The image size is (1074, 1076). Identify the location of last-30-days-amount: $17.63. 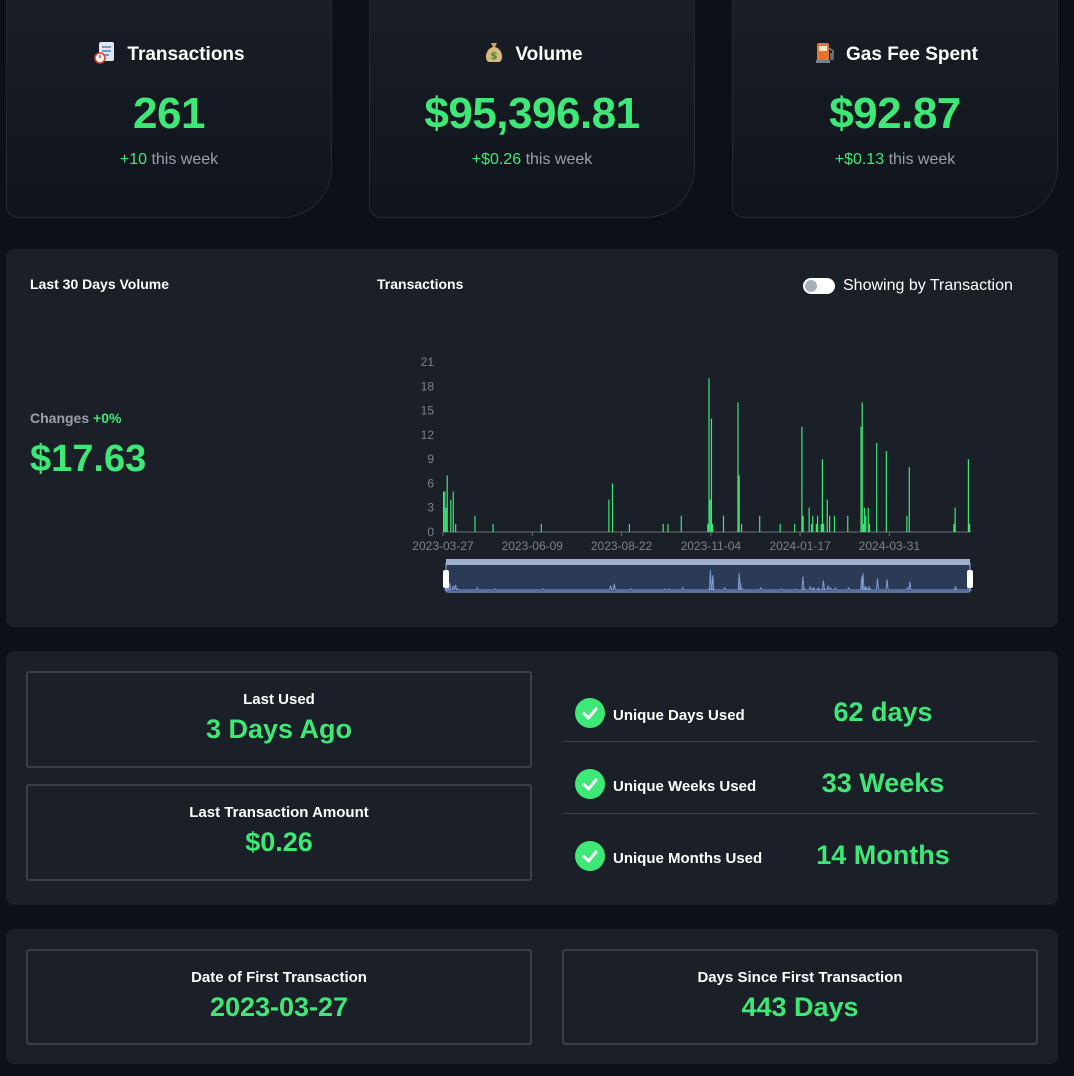
(88, 459).